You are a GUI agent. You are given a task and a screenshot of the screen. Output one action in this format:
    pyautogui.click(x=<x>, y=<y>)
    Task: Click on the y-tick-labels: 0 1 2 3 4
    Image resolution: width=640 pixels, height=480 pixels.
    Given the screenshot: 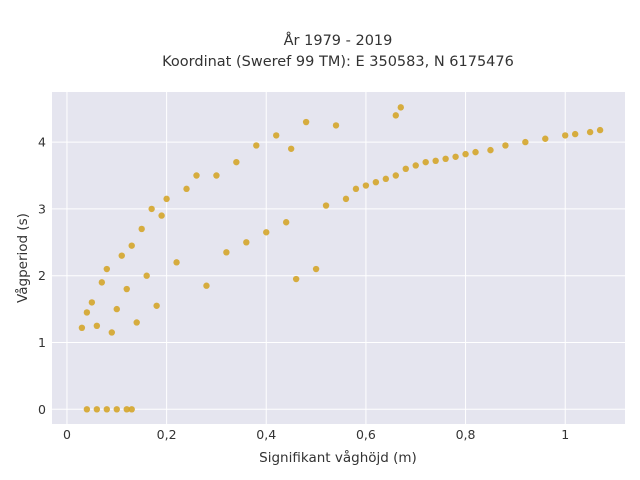 What is the action you would take?
    pyautogui.click(x=42, y=276)
    